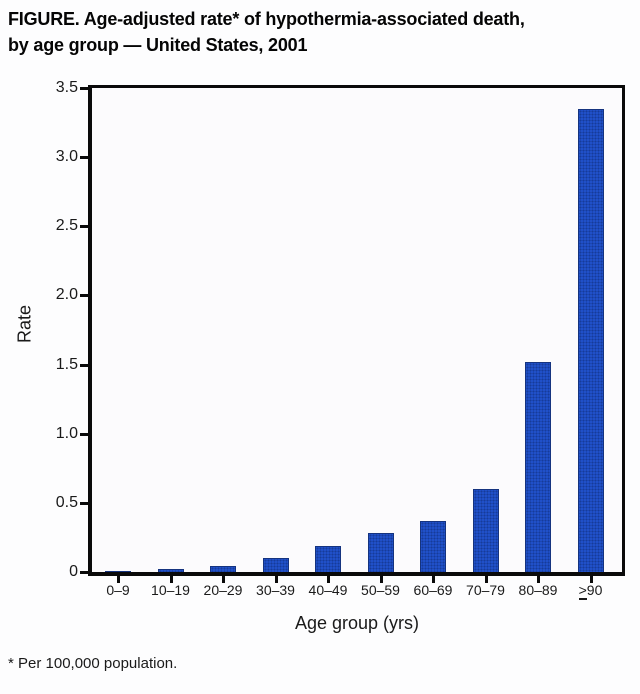 The width and height of the screenshot is (640, 694). What do you see at coordinates (170, 590) in the screenshot?
I see `x-tick-label: 10–19` at bounding box center [170, 590].